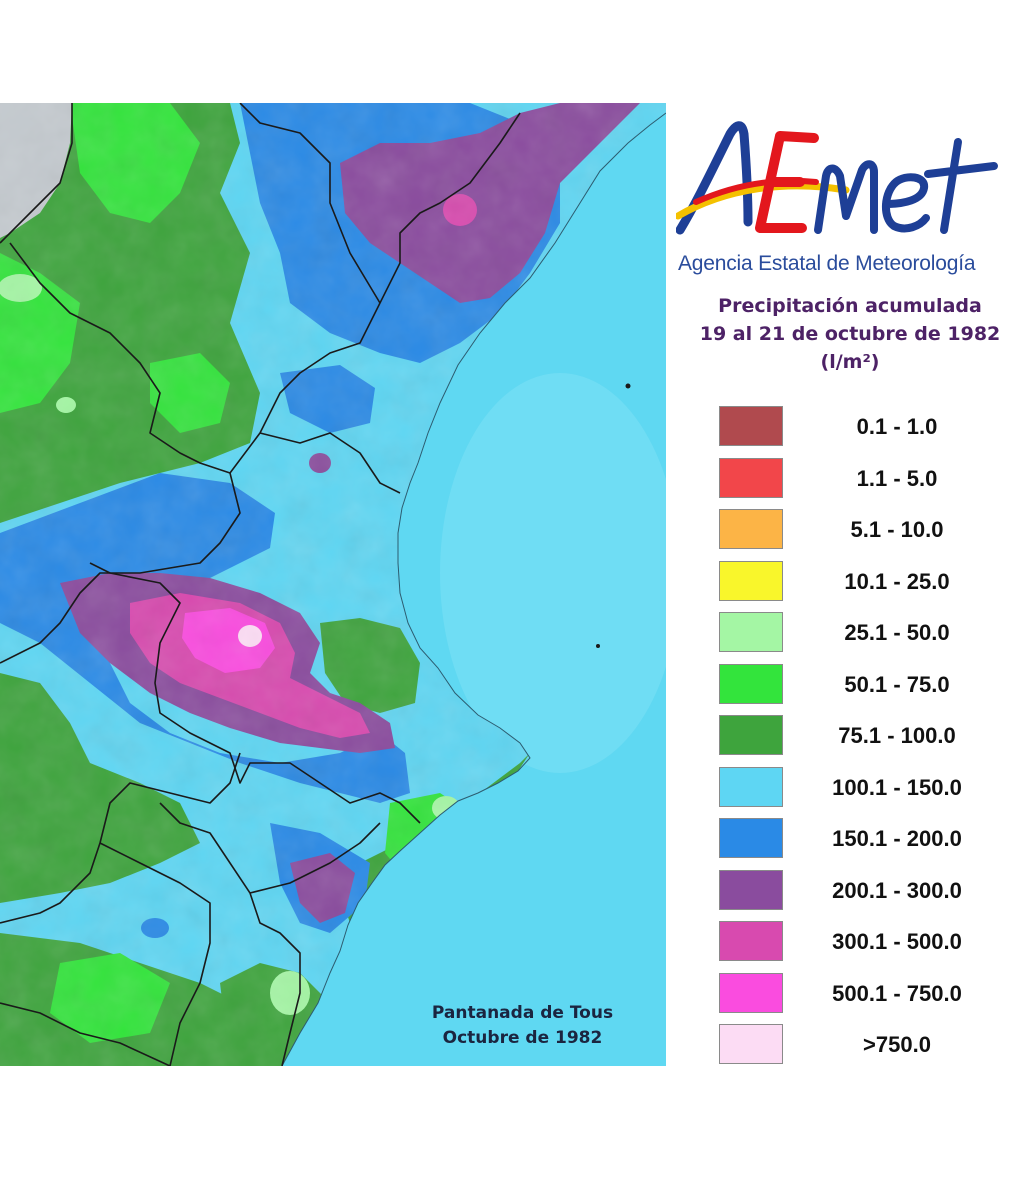 This screenshot has width=1024, height=1198. I want to click on legend-label: 200.1 - 300.0, so click(897, 890).